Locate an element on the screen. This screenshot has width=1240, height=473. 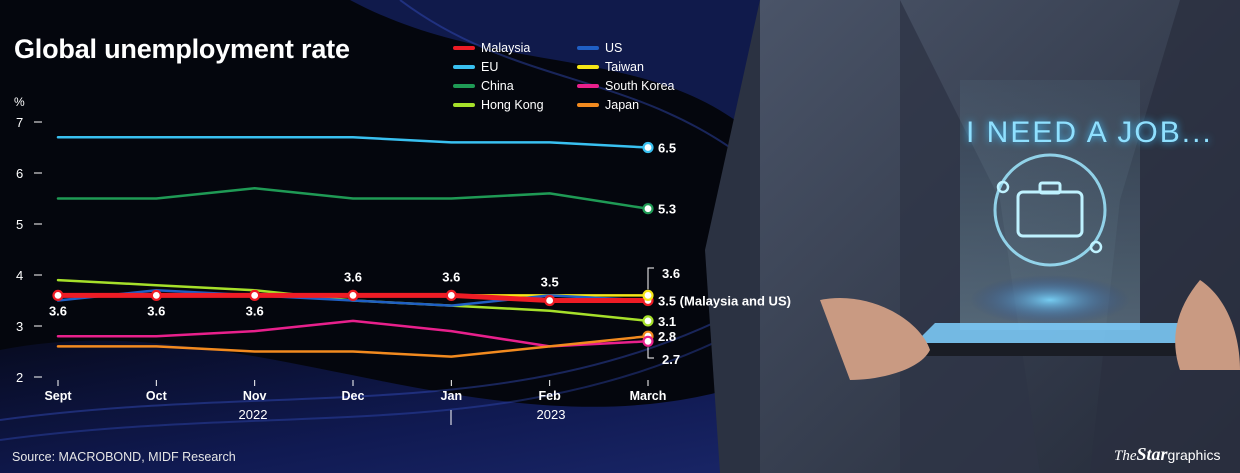
end-label-hong-kong: 3.1 is located at coordinates (667, 321).